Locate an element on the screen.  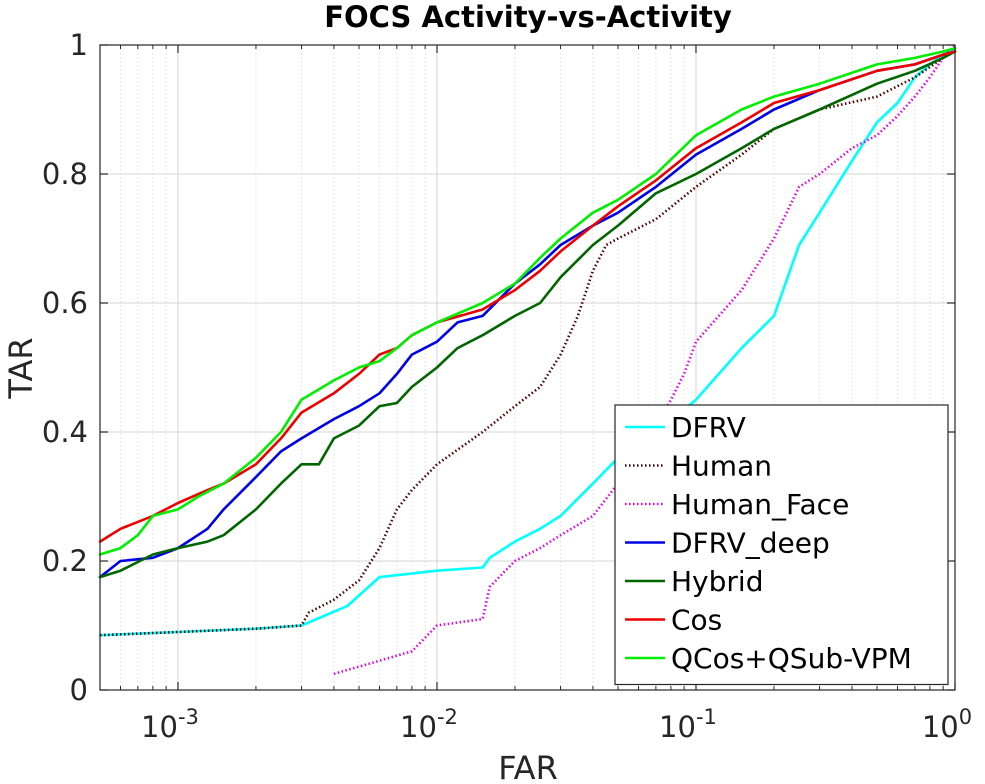
legend-label: Hybrid is located at coordinates (717, 581).